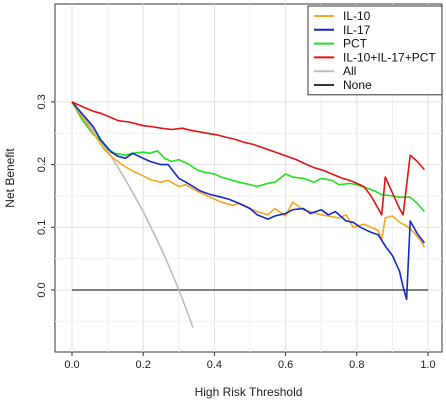  What do you see at coordinates (349, 71) in the screenshot?
I see `legend-label: All` at bounding box center [349, 71].